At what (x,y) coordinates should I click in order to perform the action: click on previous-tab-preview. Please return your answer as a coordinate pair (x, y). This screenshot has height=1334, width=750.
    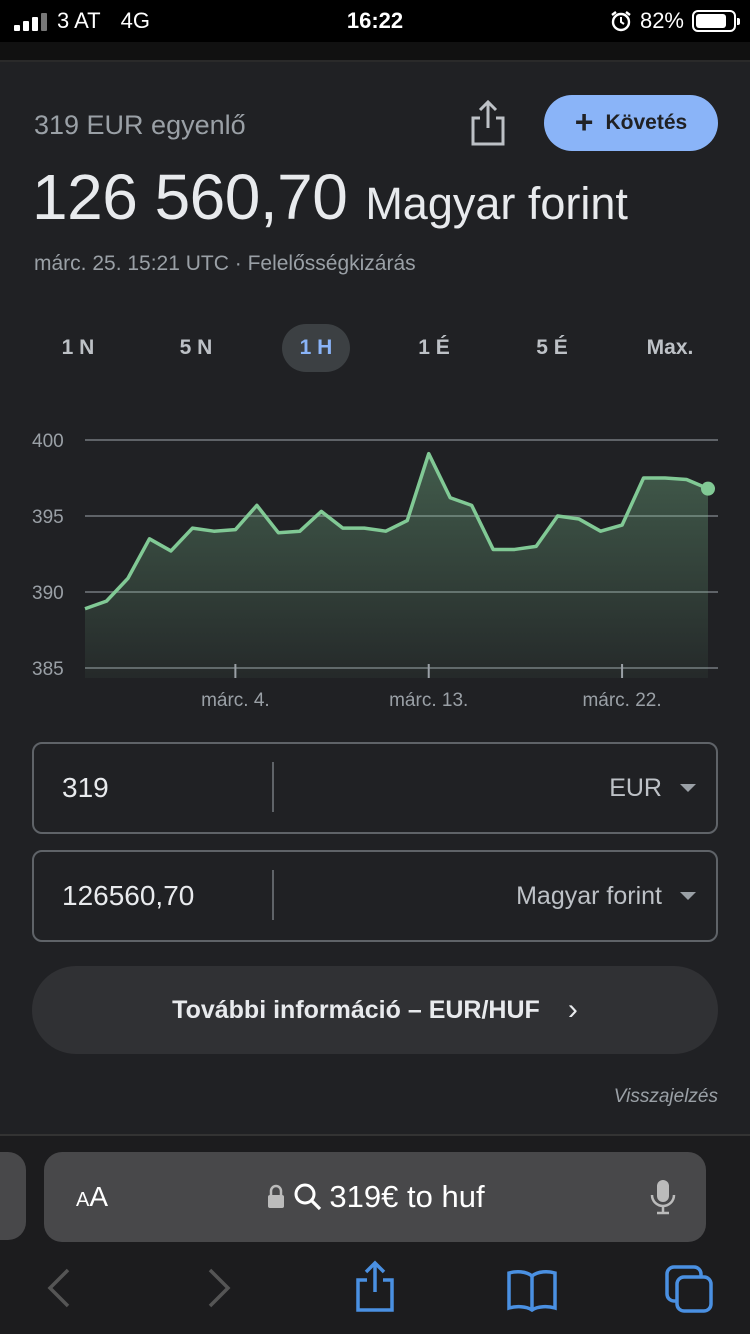
    Looking at the image, I should click on (13, 1196).